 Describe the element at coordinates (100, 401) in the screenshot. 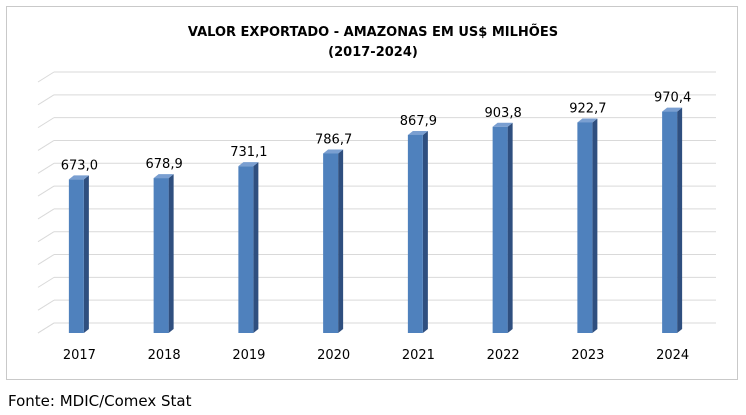

I see `source-caption: Fonte: MDIC/Comex Stat` at that location.